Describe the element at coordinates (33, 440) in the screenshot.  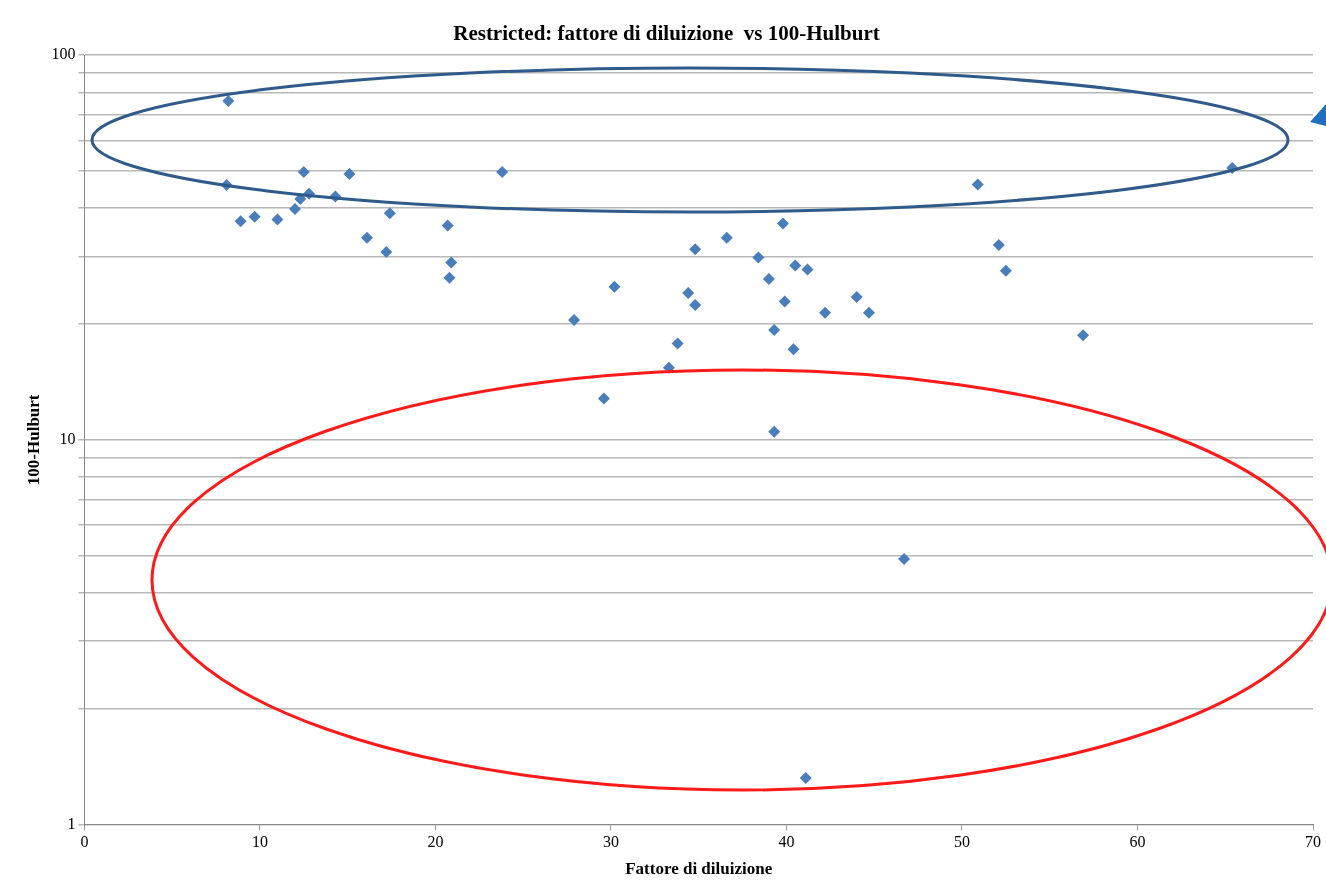
I see `y-axis-title: 100-Hulburt` at that location.